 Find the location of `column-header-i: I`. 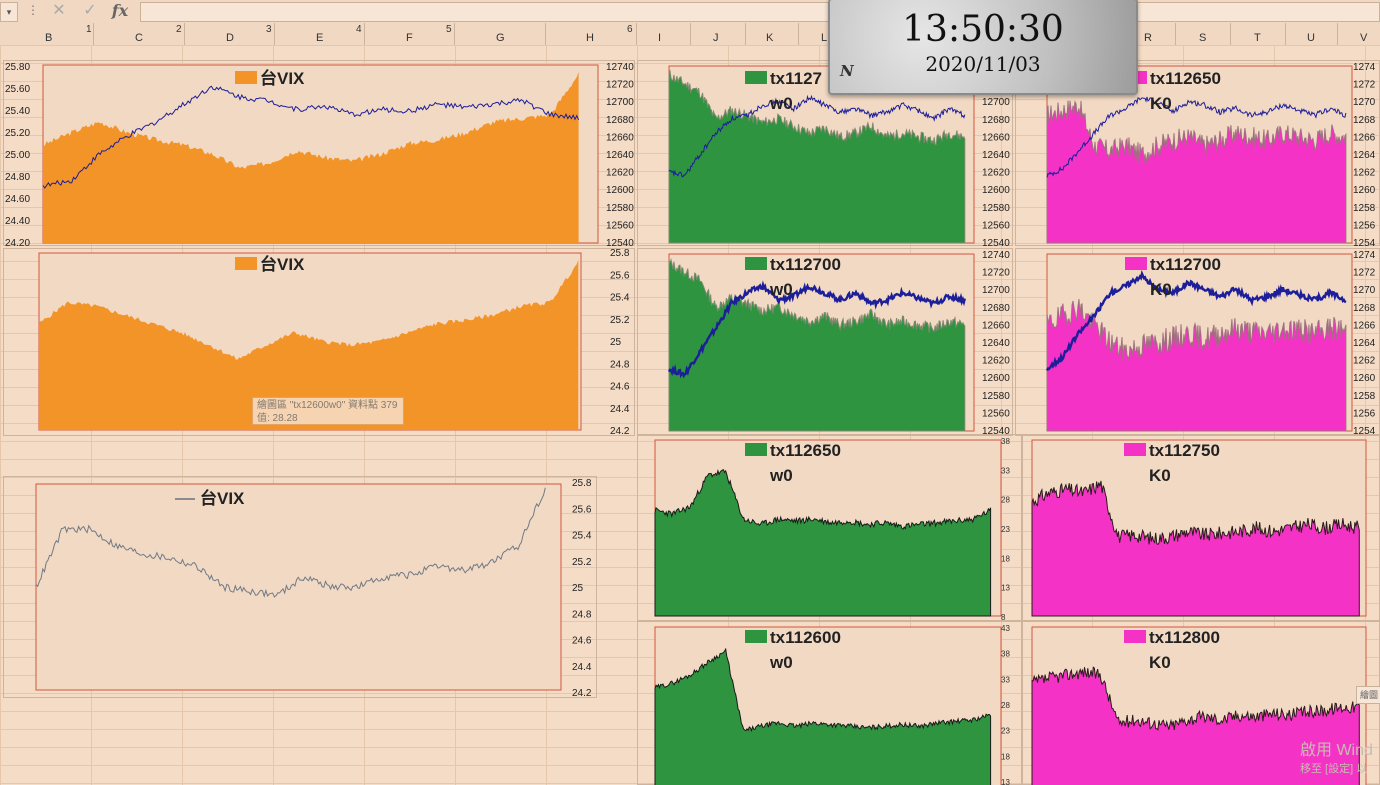

column-header-i: I is located at coordinates (660, 38).